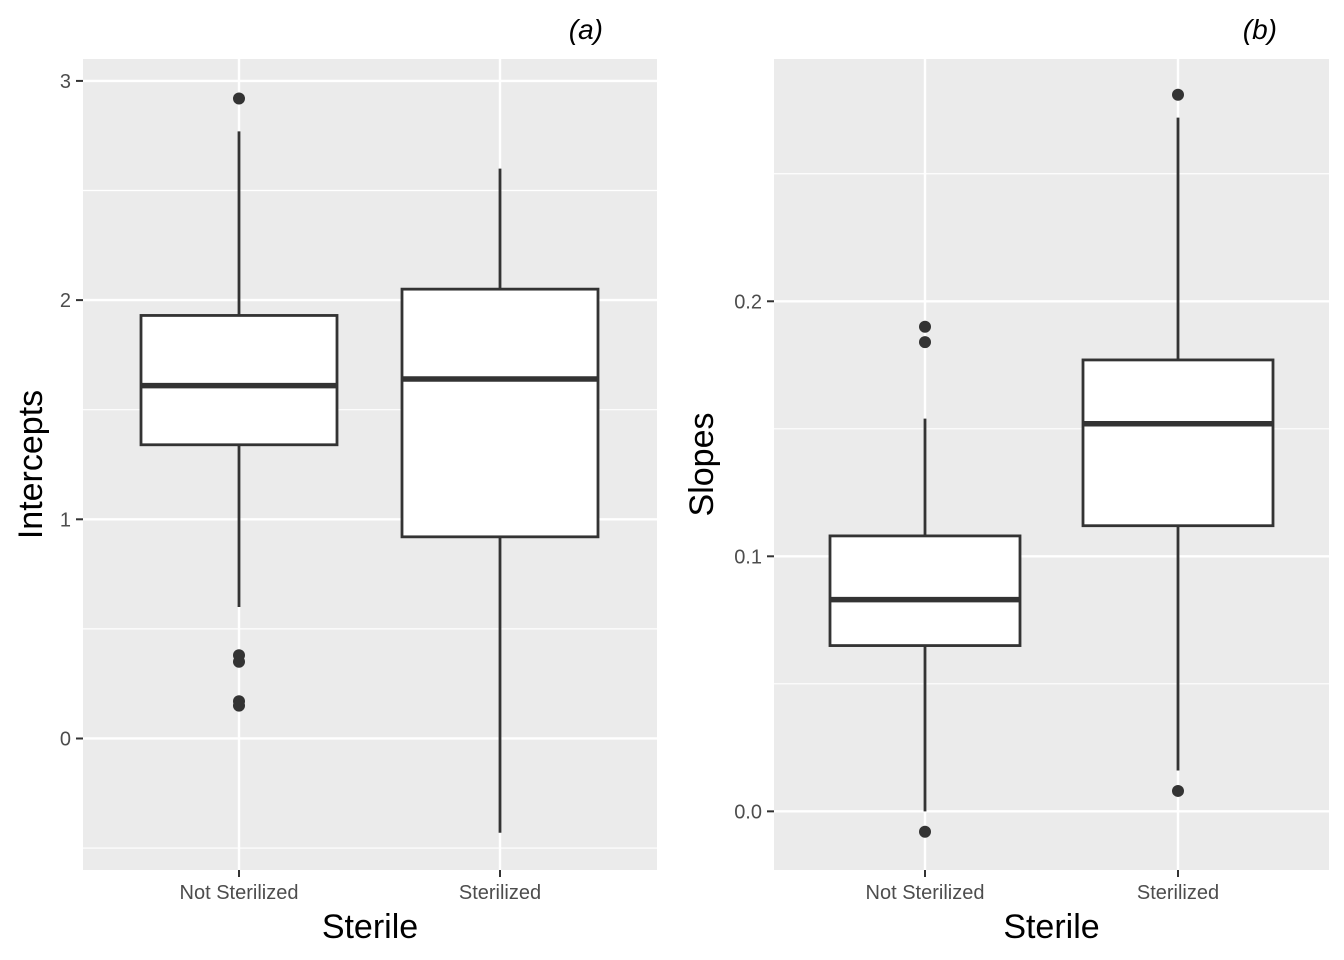  I want to click on y-tick-label: 0.1, so click(748, 557).